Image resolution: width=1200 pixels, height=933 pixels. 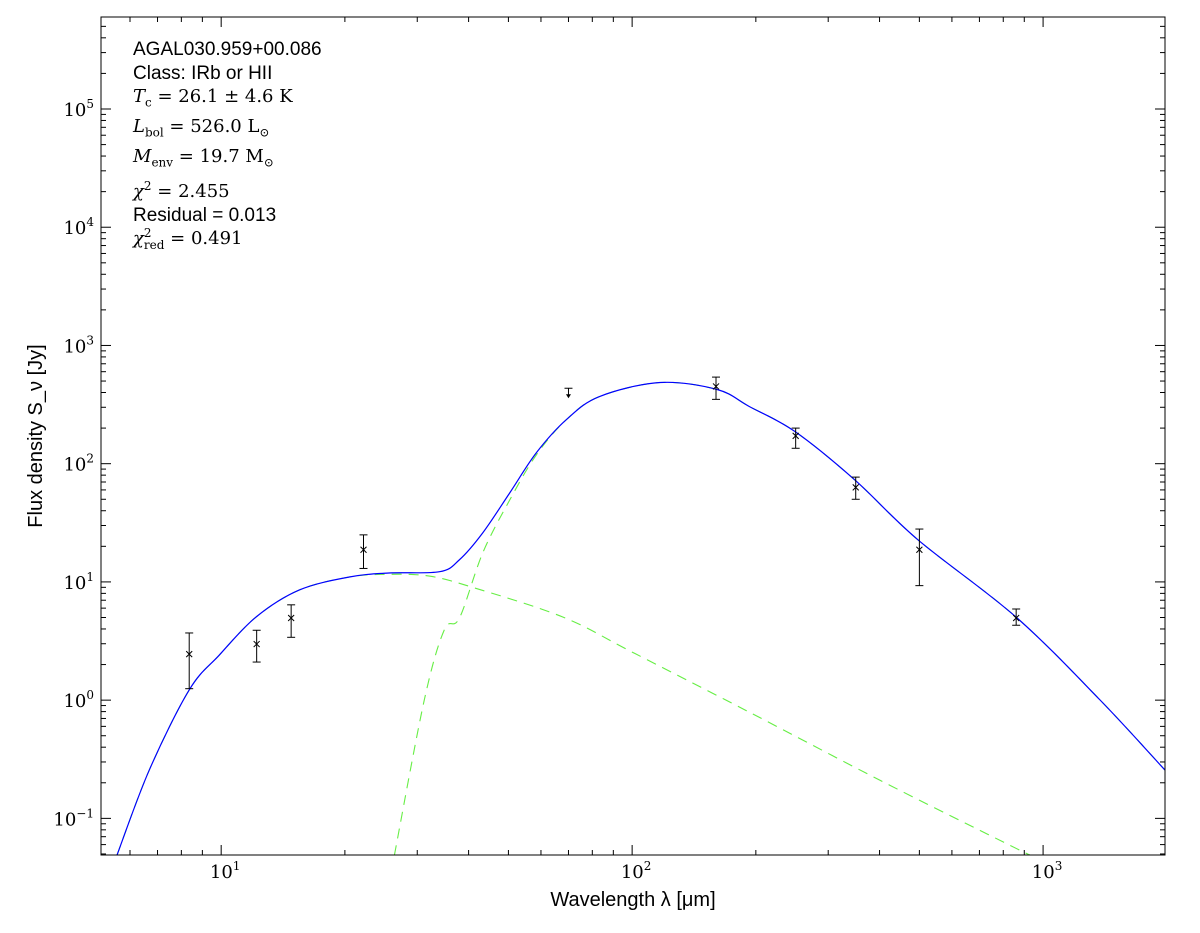 I want to click on y-tick-label: 10⁻¹, so click(x=73, y=818).